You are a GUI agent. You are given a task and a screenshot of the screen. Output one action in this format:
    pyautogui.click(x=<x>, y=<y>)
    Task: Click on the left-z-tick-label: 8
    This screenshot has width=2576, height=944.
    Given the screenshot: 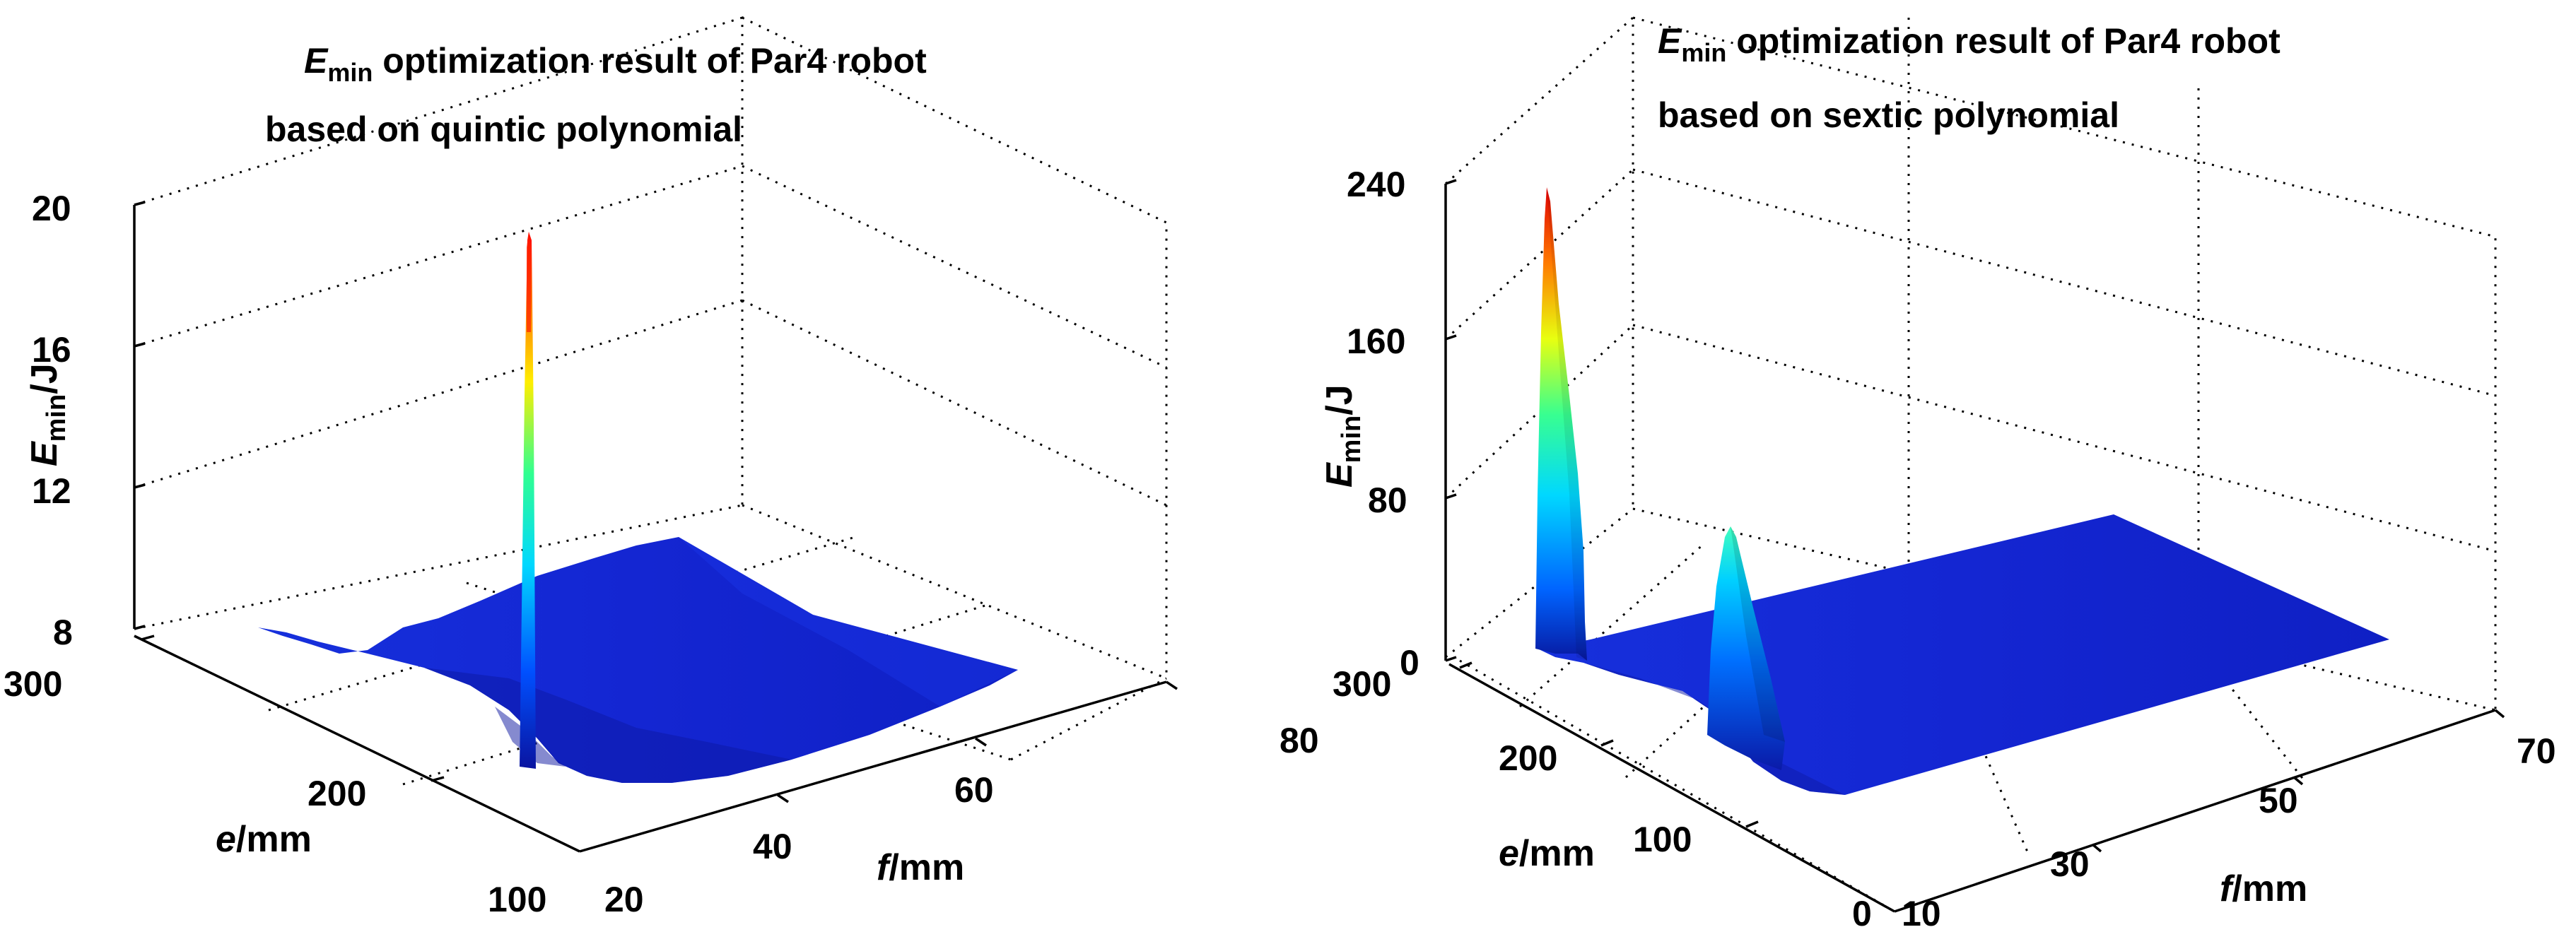 What is the action you would take?
    pyautogui.click(x=63, y=632)
    